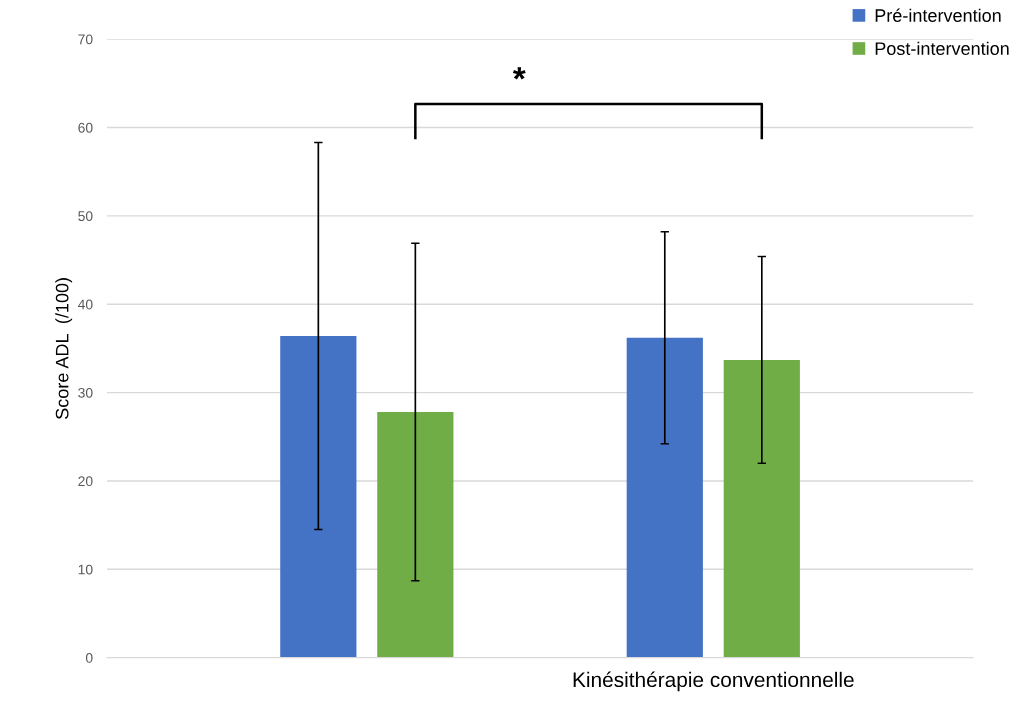 Image resolution: width=1019 pixels, height=711 pixels. I want to click on legend-label: Pré-intervention, so click(938, 15).